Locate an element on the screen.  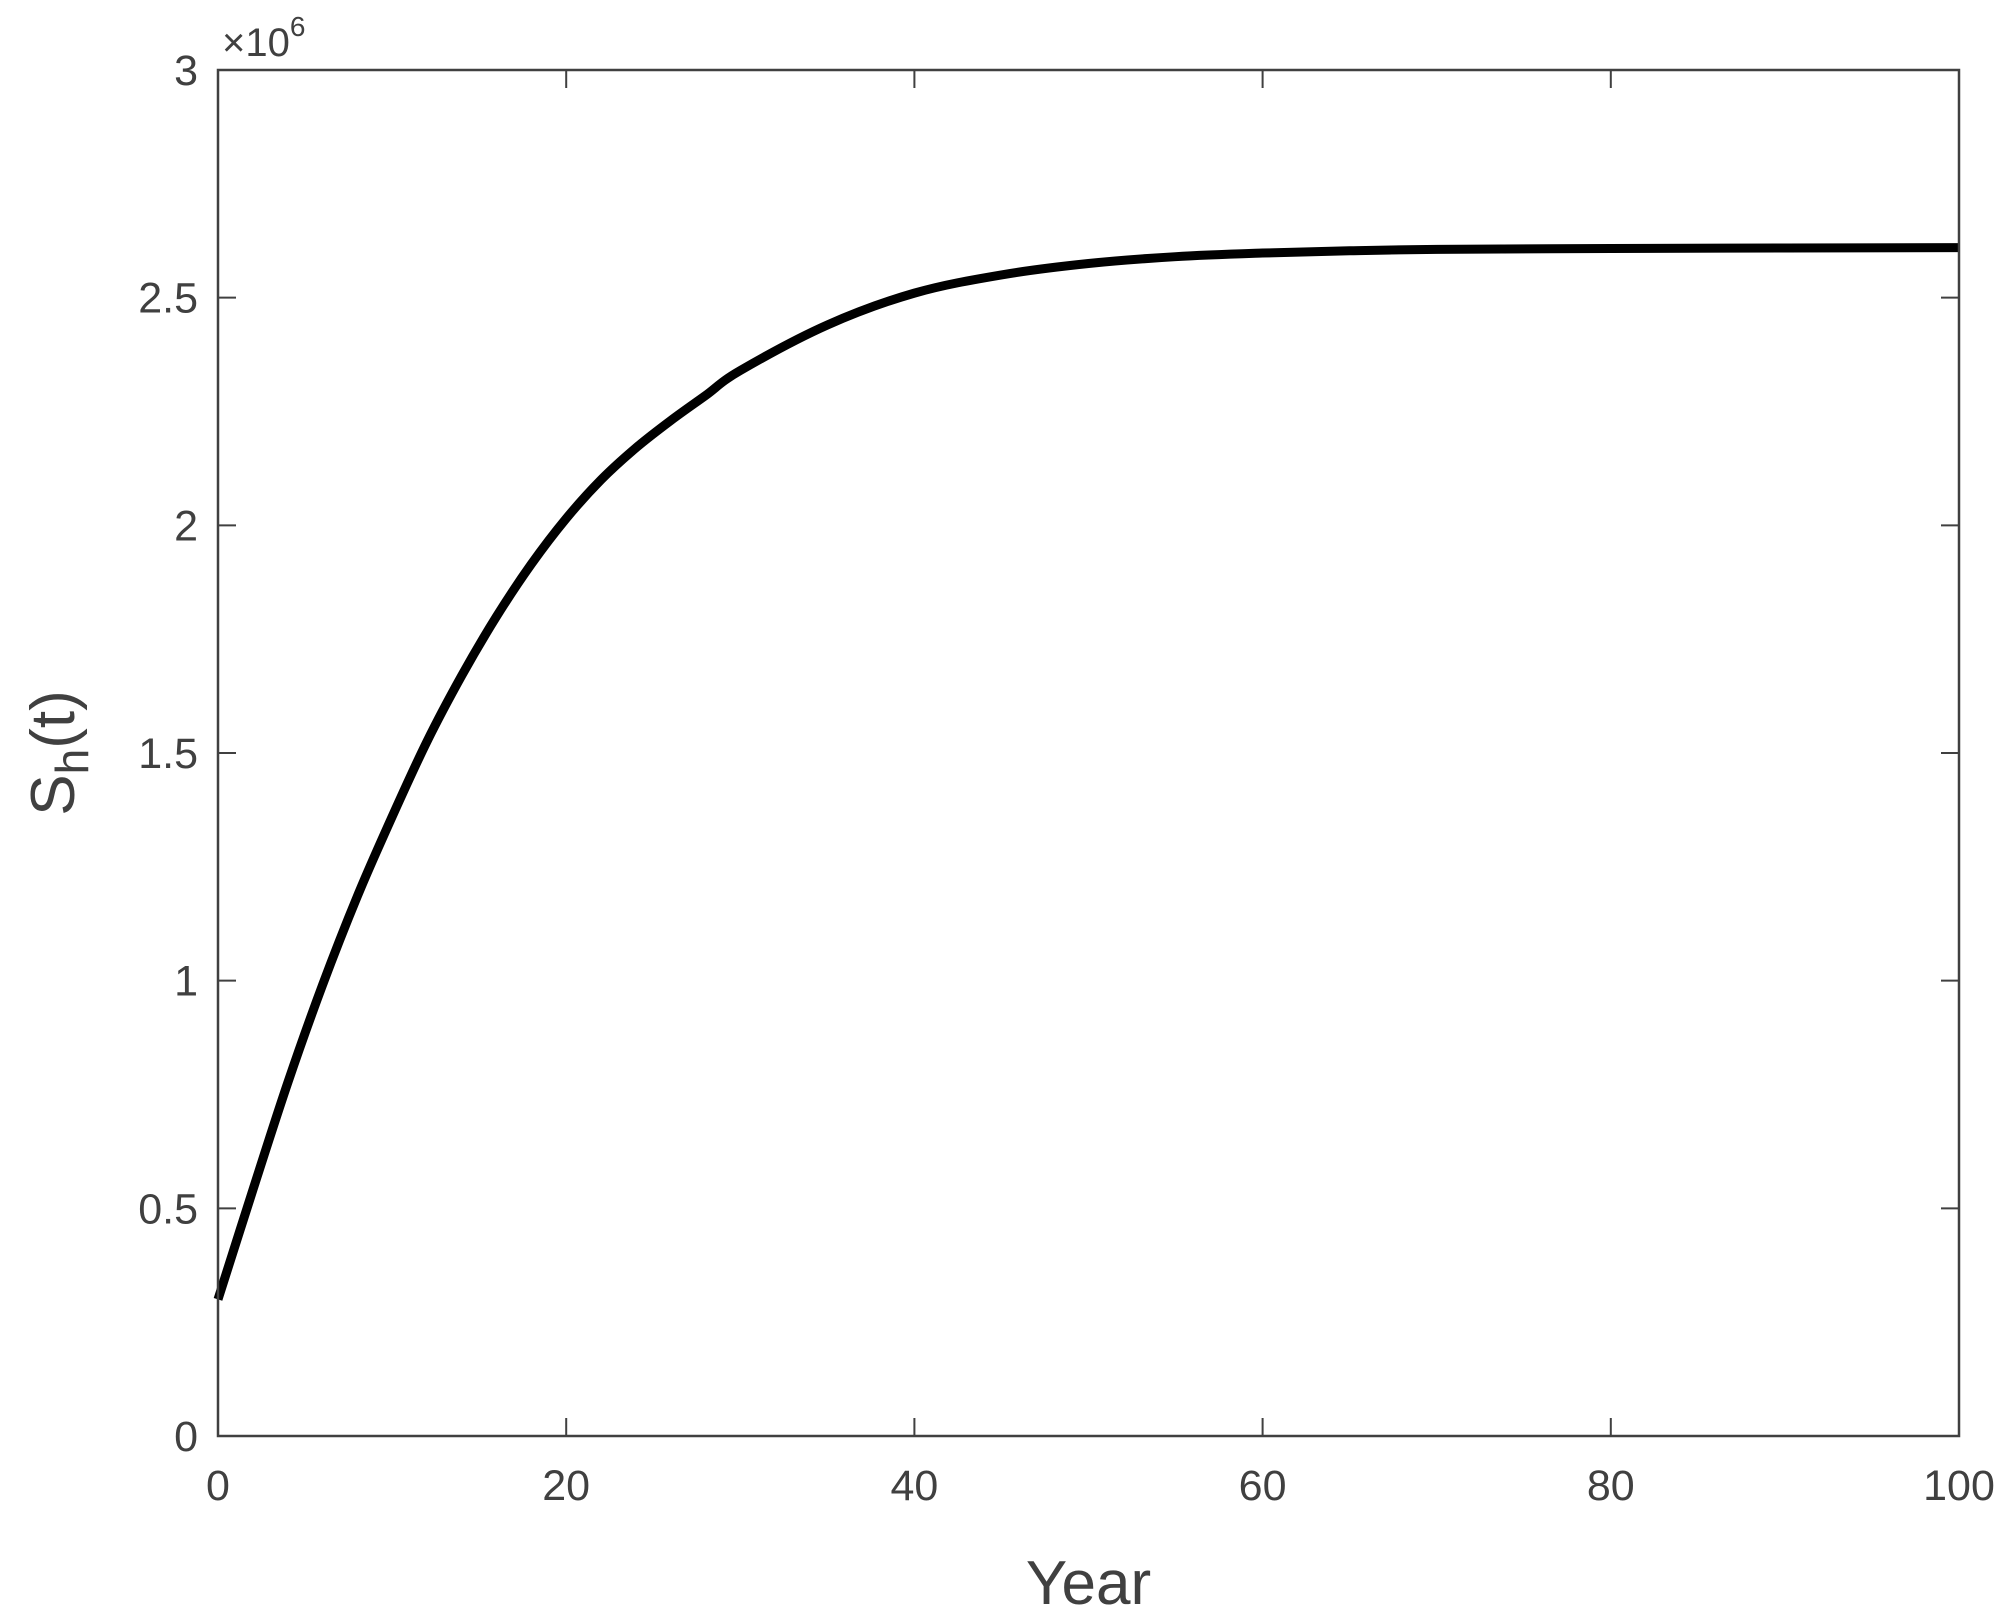
y-label-suffix: (t) is located at coordinates (53, 719).